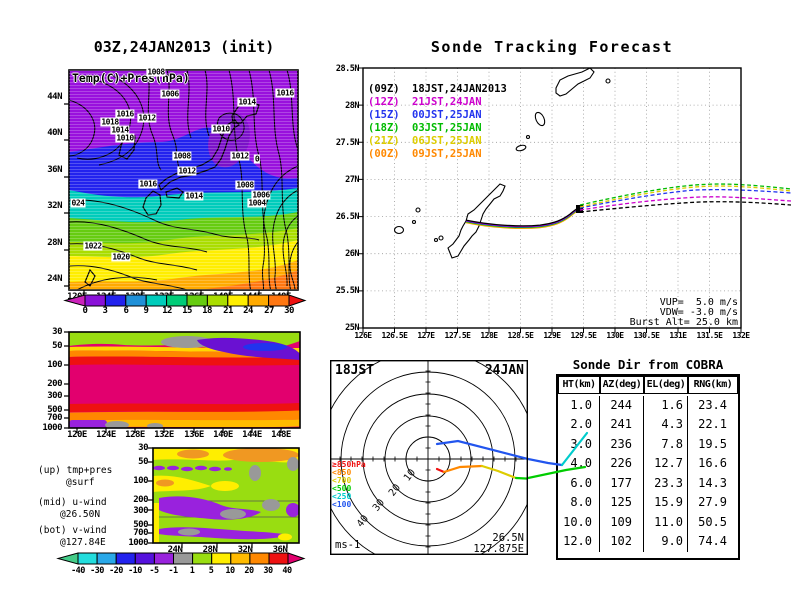  Describe the element at coordinates (622, 542) in the screenshot. I see `table-cell: 102` at that location.